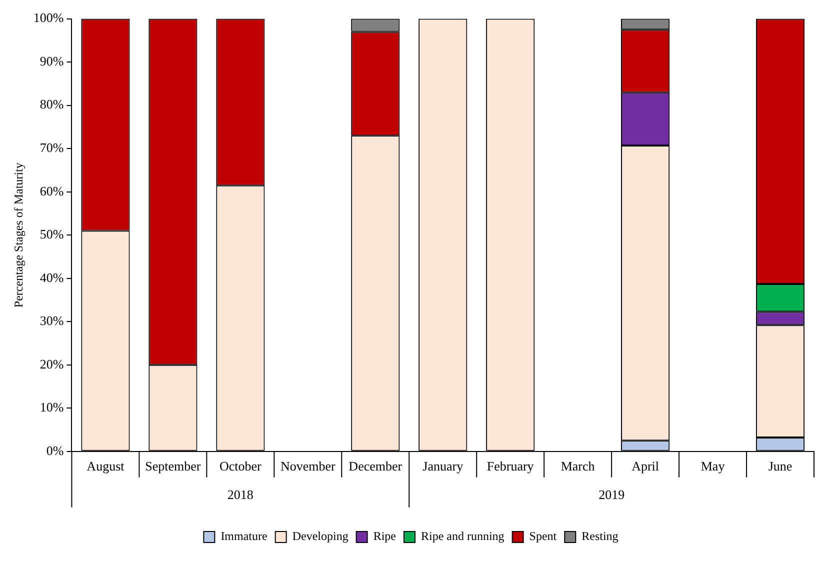  What do you see at coordinates (375, 466) in the screenshot?
I see `x-tick-label: December` at bounding box center [375, 466].